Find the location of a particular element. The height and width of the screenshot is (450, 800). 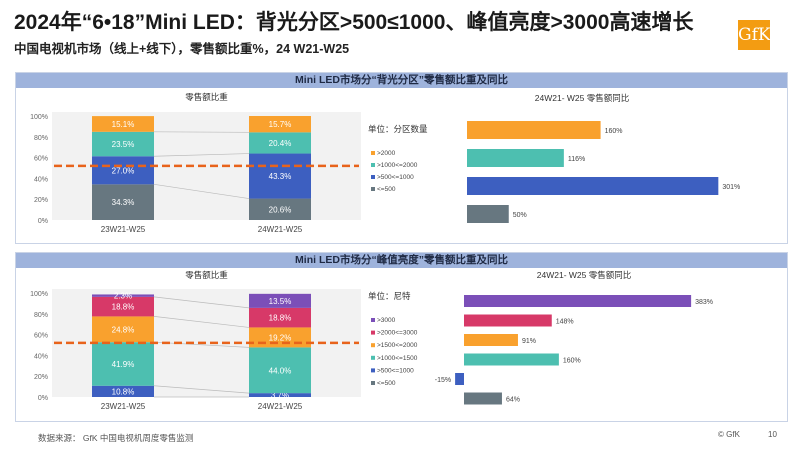

data-label: 3.7% is located at coordinates (280, 395).